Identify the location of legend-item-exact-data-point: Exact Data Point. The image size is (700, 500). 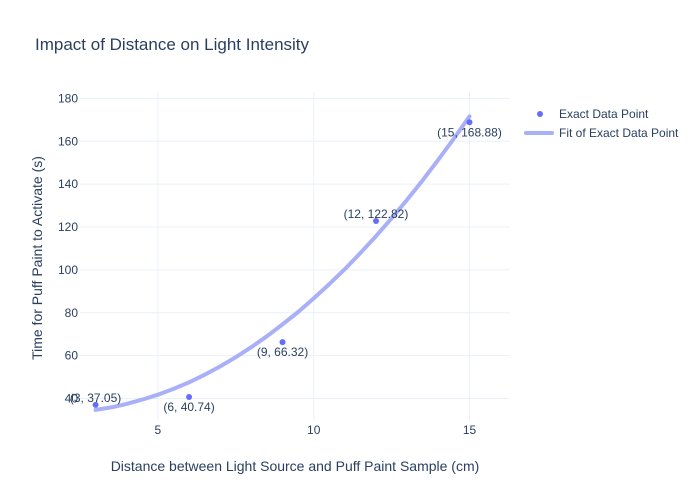
(593, 114).